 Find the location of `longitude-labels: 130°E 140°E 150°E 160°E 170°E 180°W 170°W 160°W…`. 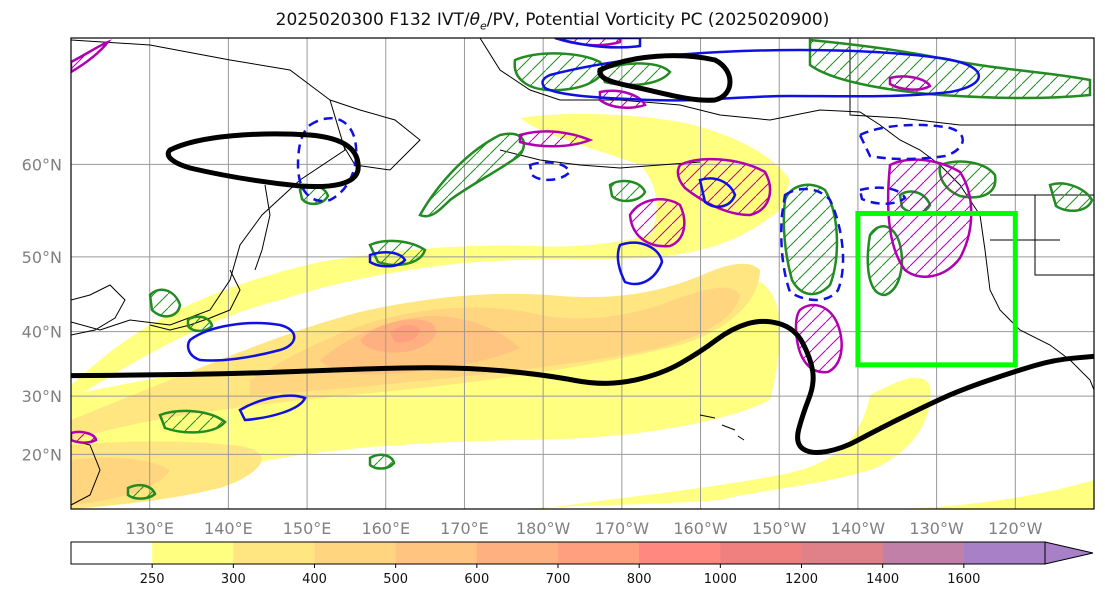

longitude-labels: 130°E 140°E 150°E 160°E 170°E 180°W 170°W 160°W… is located at coordinates (583, 528).